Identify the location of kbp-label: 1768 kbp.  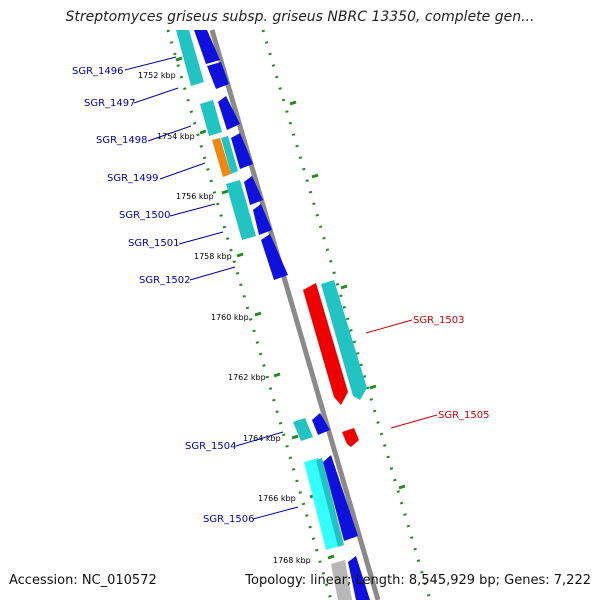
(292, 560).